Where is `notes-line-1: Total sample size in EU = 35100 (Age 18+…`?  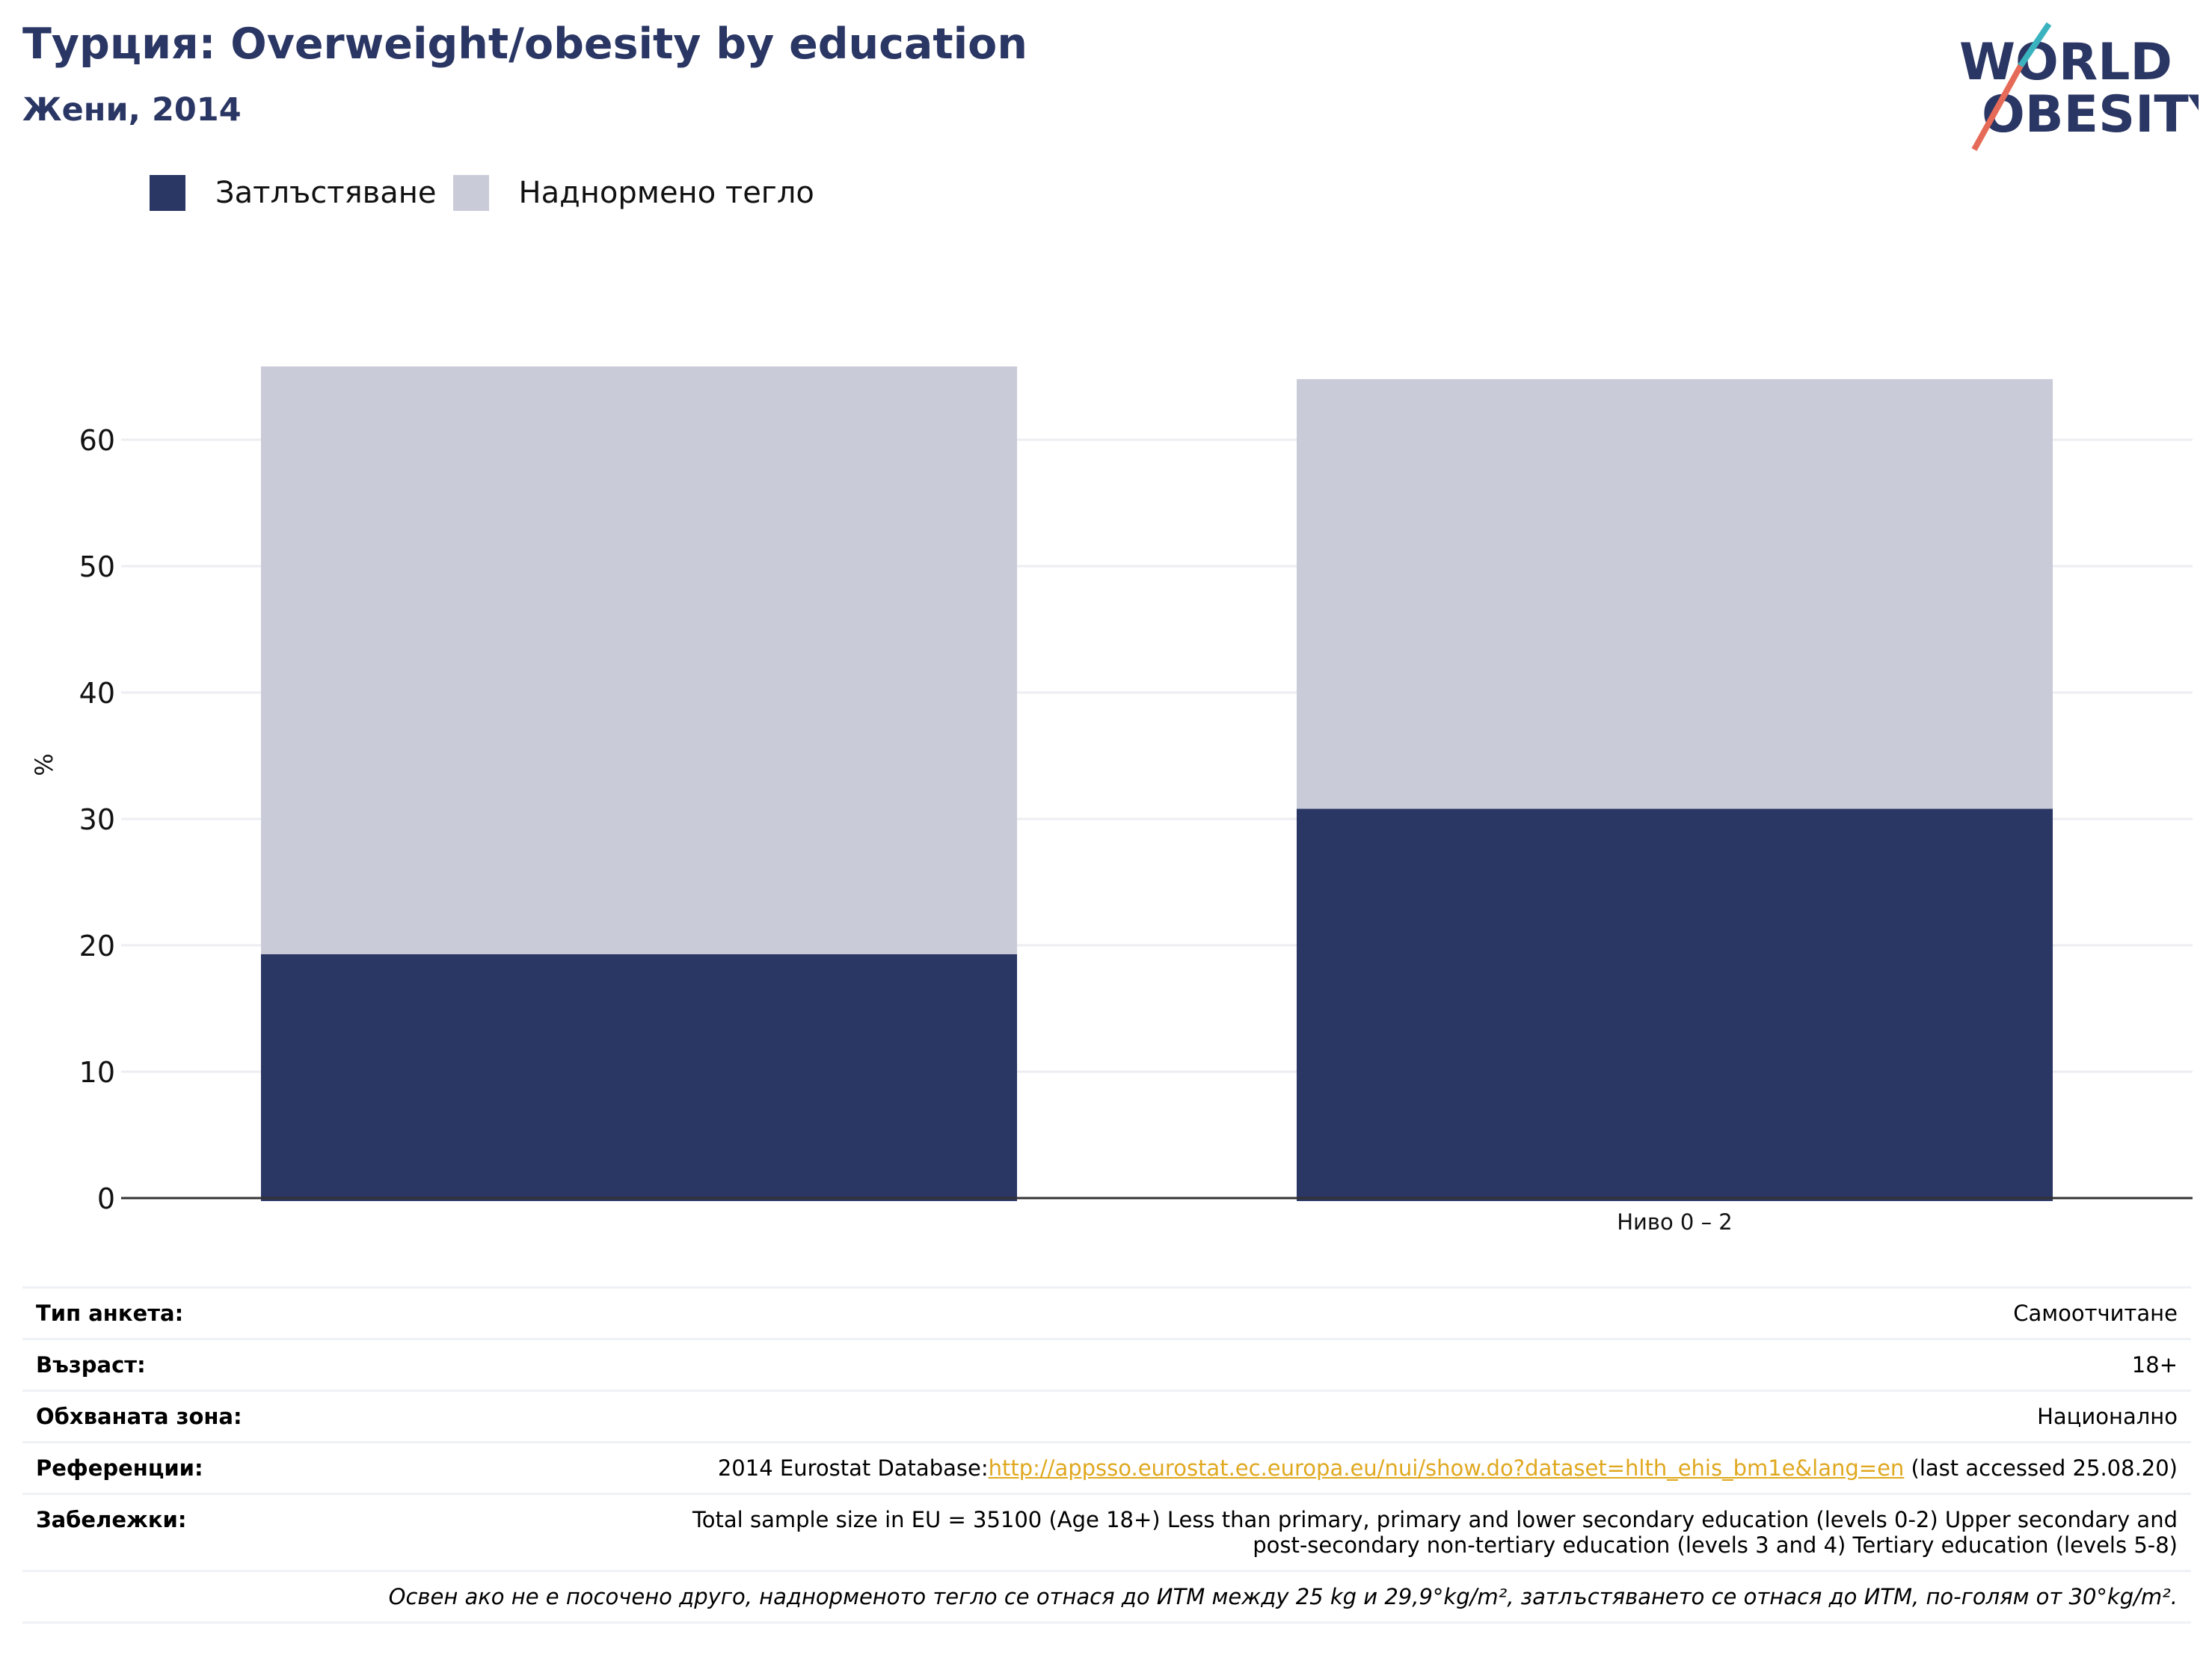
notes-line-1: Total sample size in EU = 35100 (Age 18+… is located at coordinates (1435, 1519).